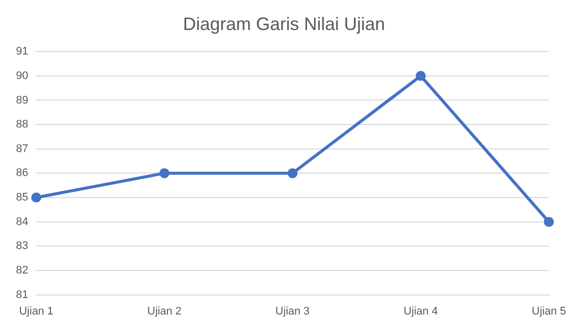 The height and width of the screenshot is (336, 576). Describe the element at coordinates (22, 124) in the screenshot. I see `y-tick-label: 88` at that location.